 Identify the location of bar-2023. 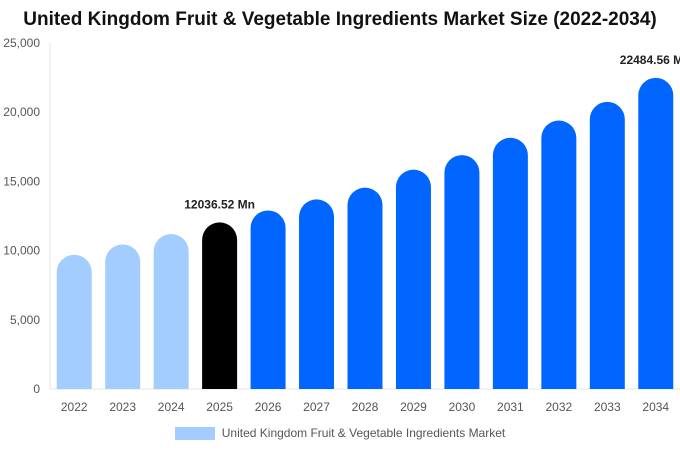
(123, 316).